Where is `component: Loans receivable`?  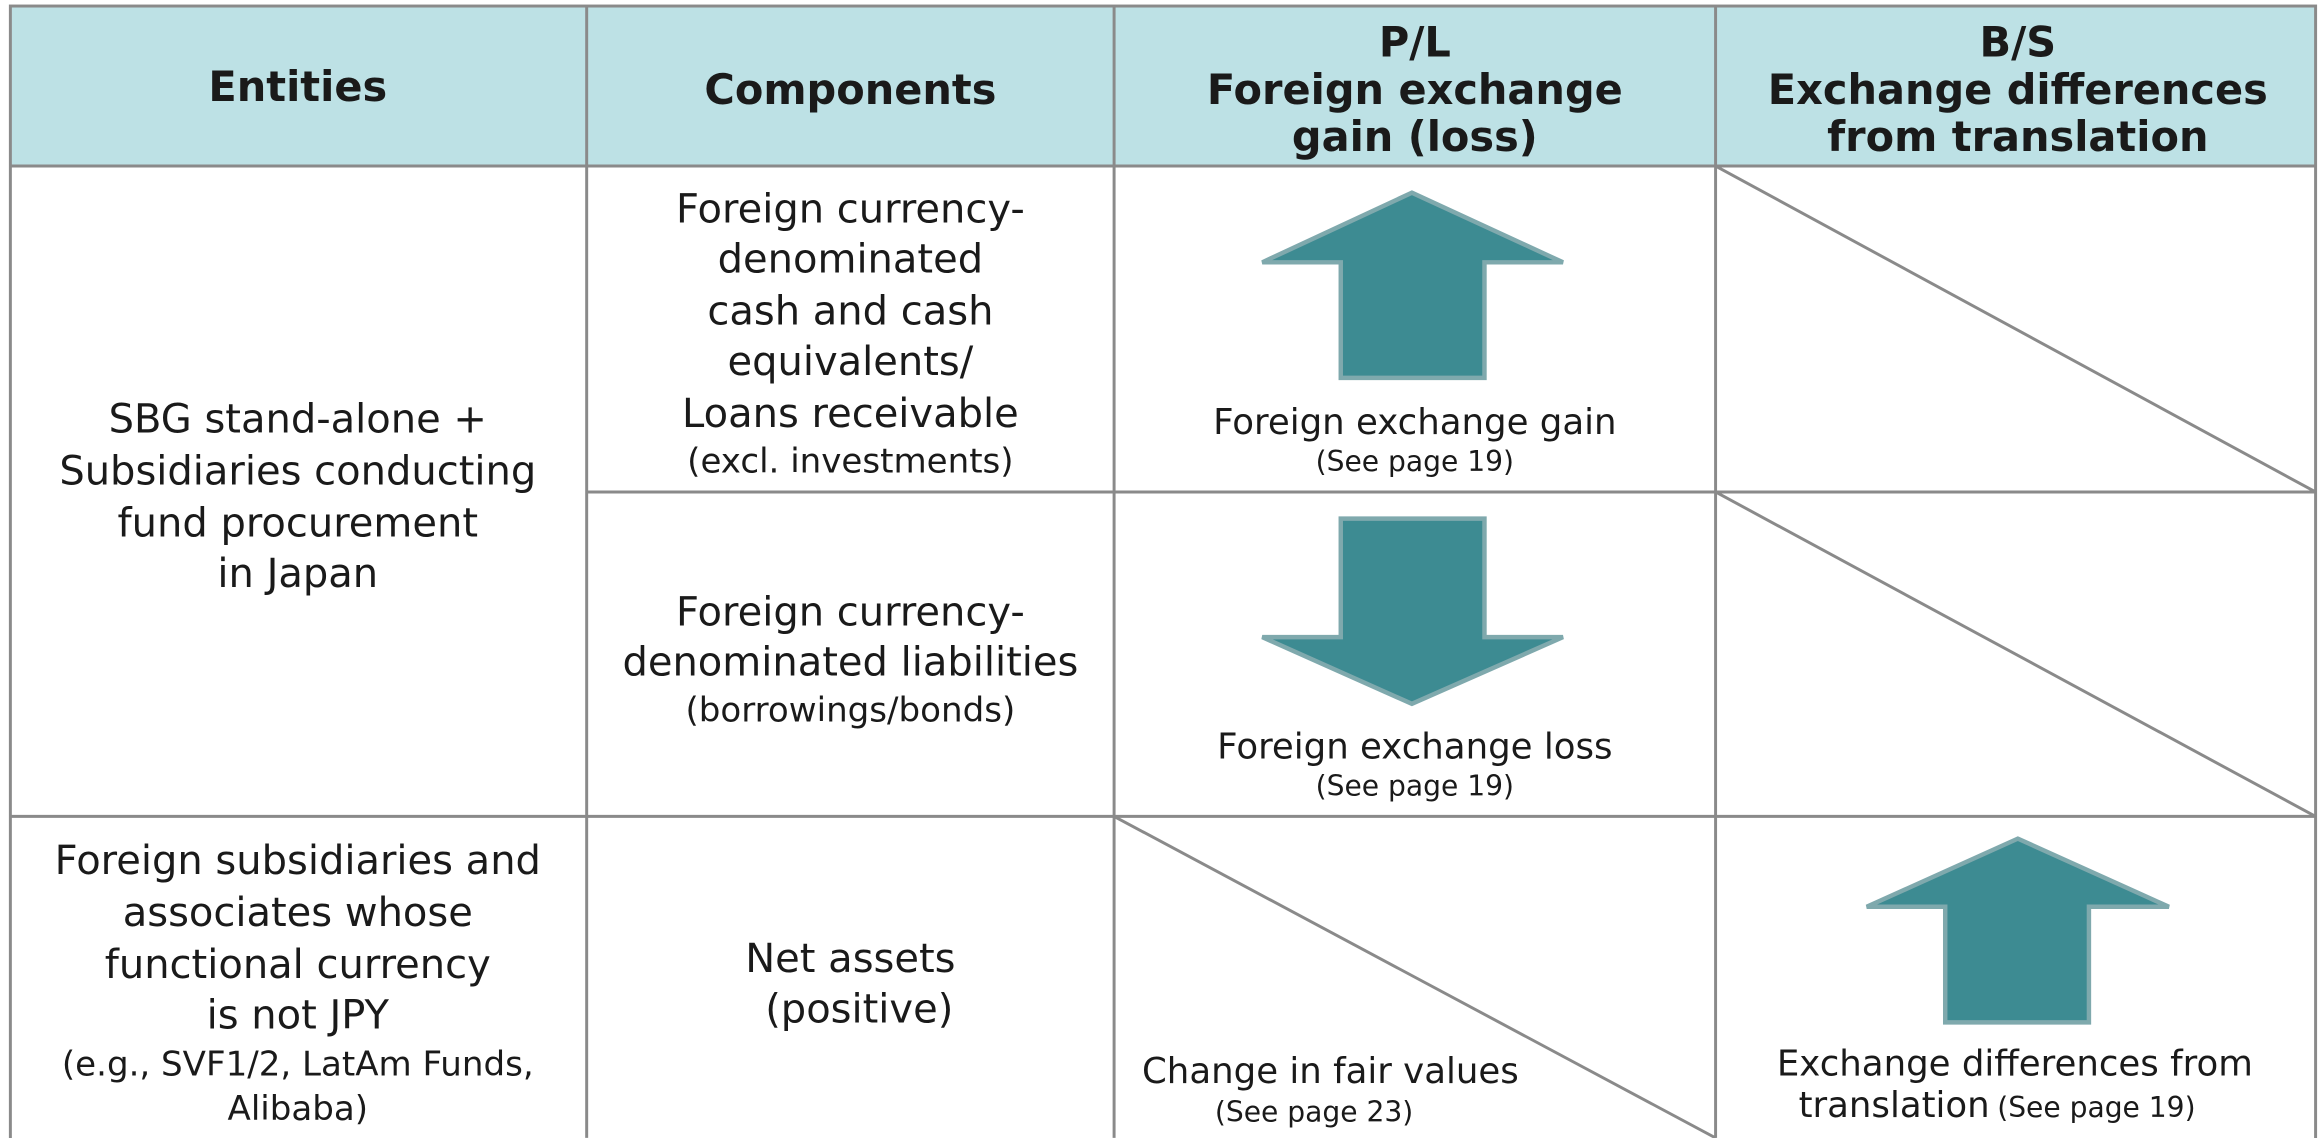
component: Loans receivable is located at coordinates (850, 414).